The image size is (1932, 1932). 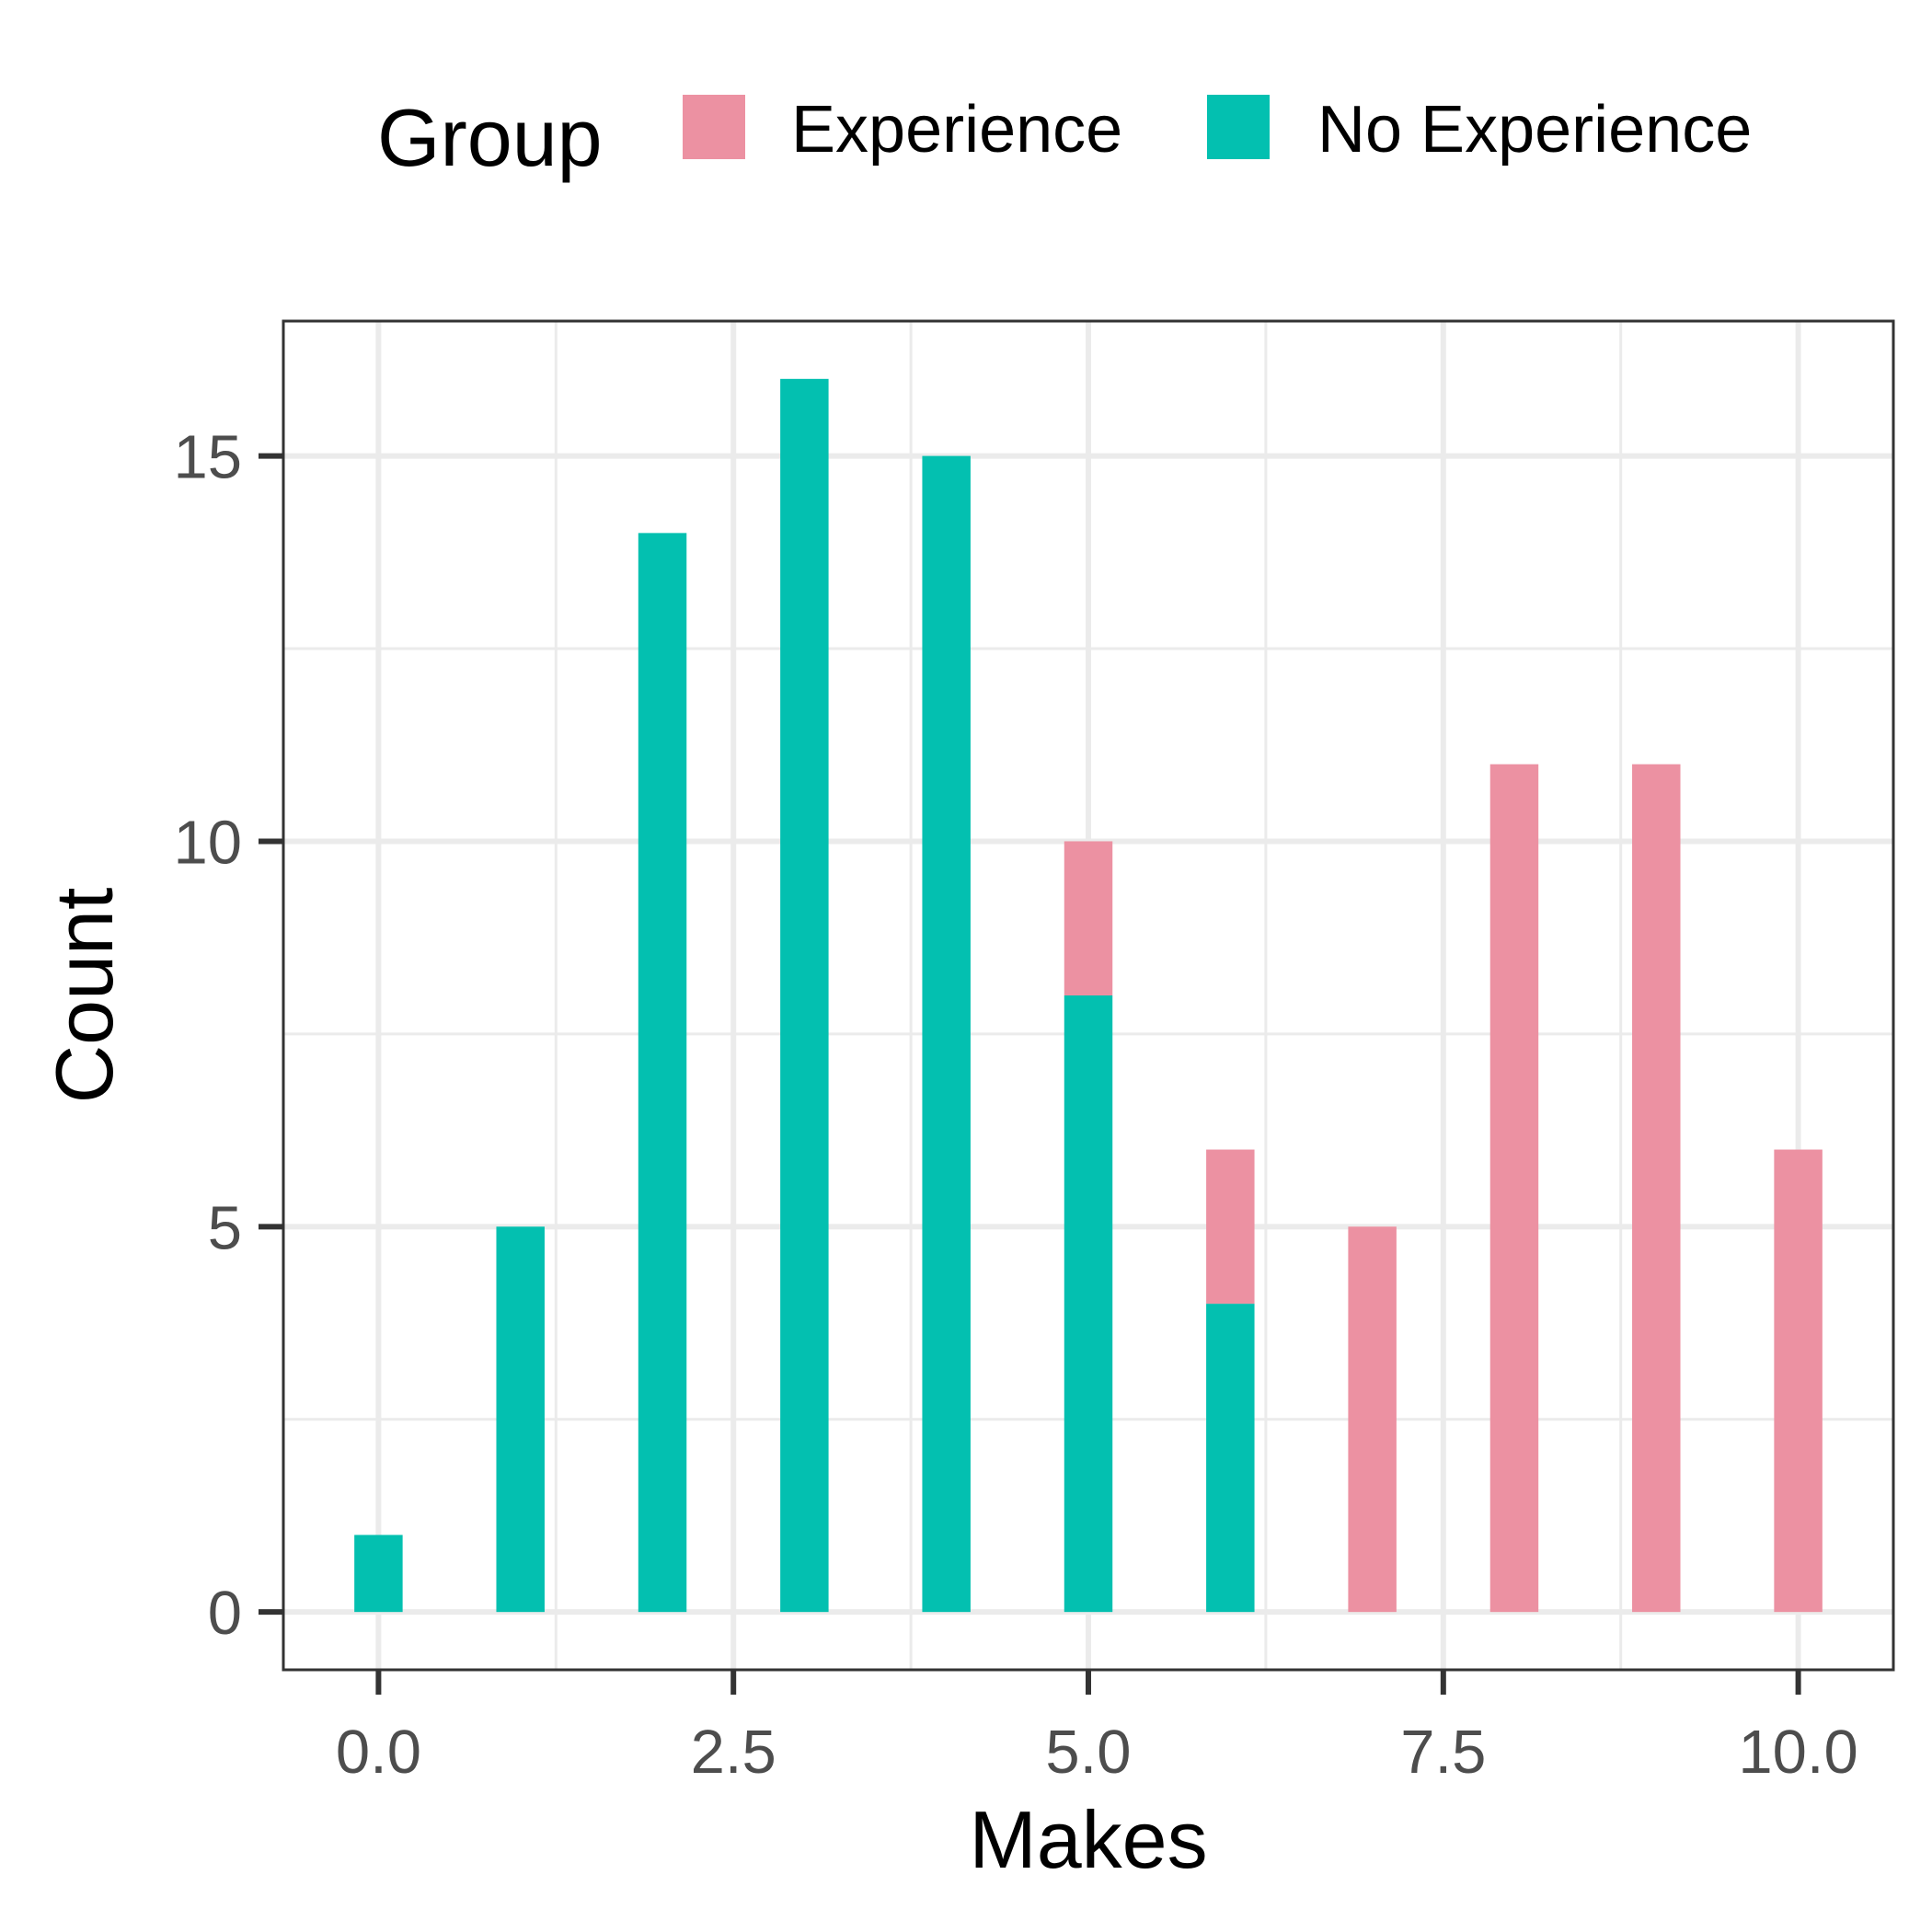 I want to click on y-tick-label: 10, so click(x=207, y=842).